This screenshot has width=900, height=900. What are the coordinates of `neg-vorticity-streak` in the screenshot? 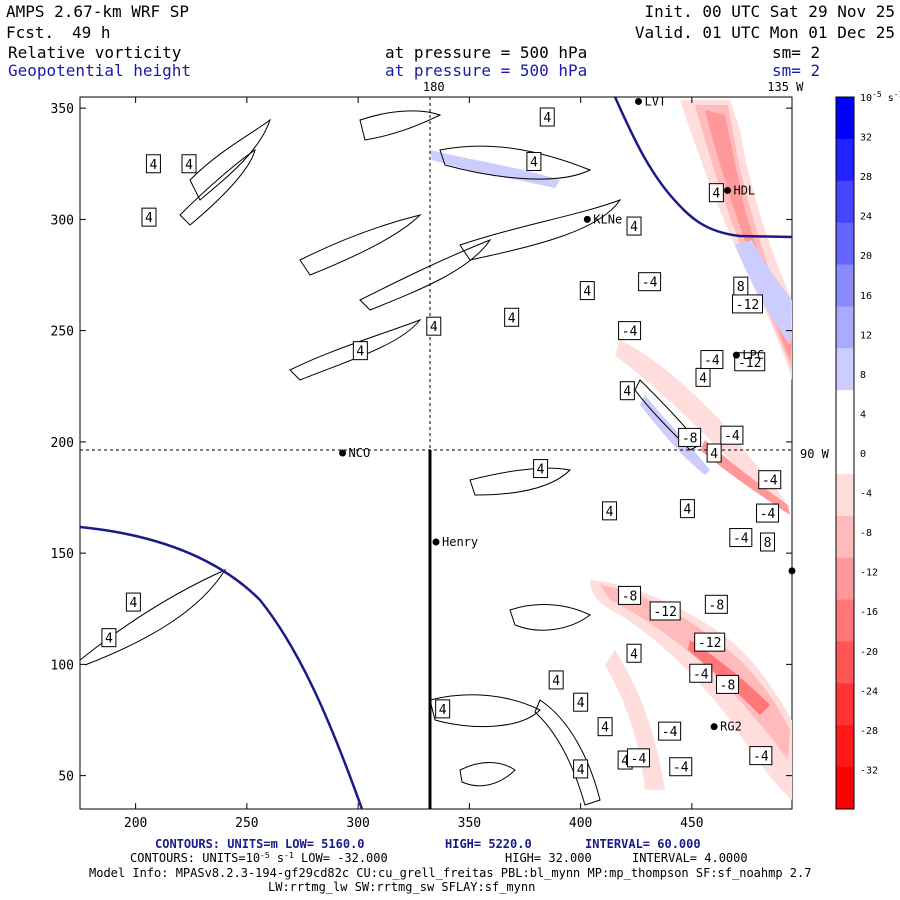 It's located at (745, 477).